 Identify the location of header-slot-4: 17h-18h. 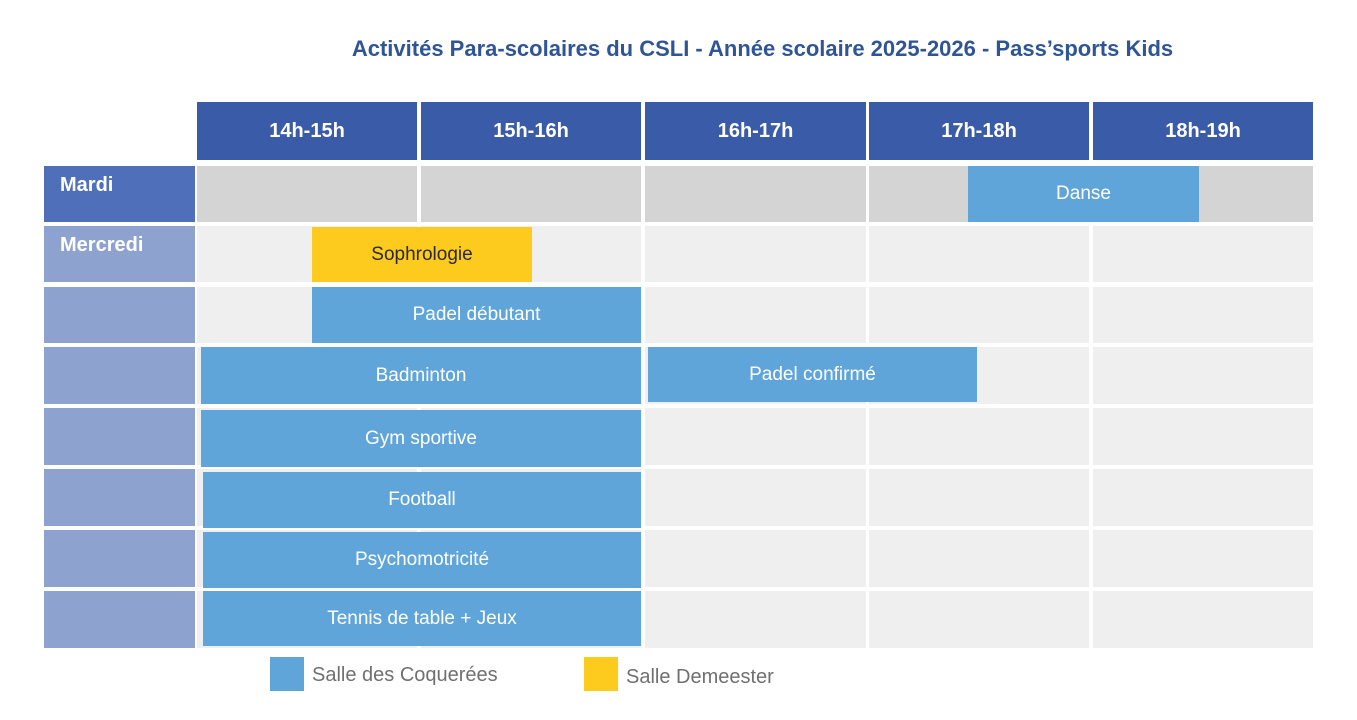
(979, 131).